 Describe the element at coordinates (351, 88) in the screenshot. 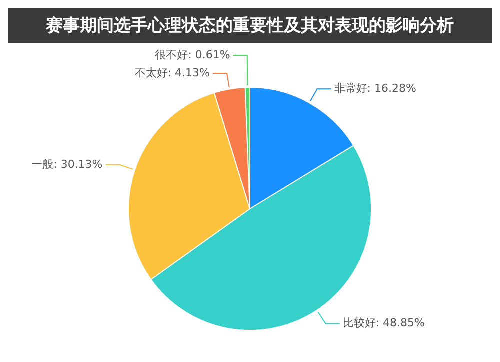

I see `slice-label: 非常好` at that location.